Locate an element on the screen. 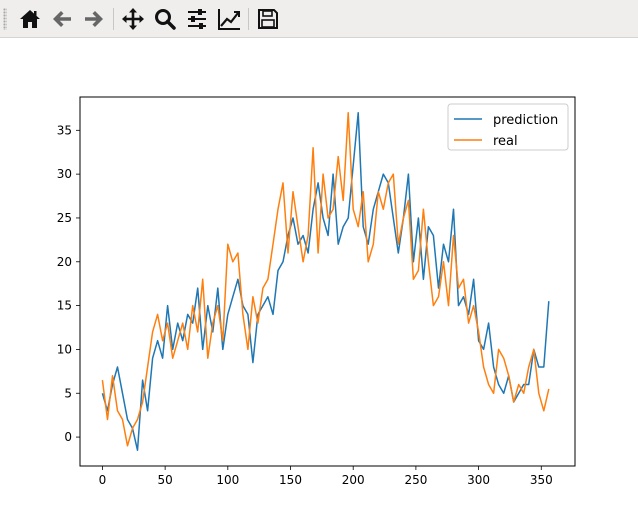  line-chart-icon is located at coordinates (229, 19).